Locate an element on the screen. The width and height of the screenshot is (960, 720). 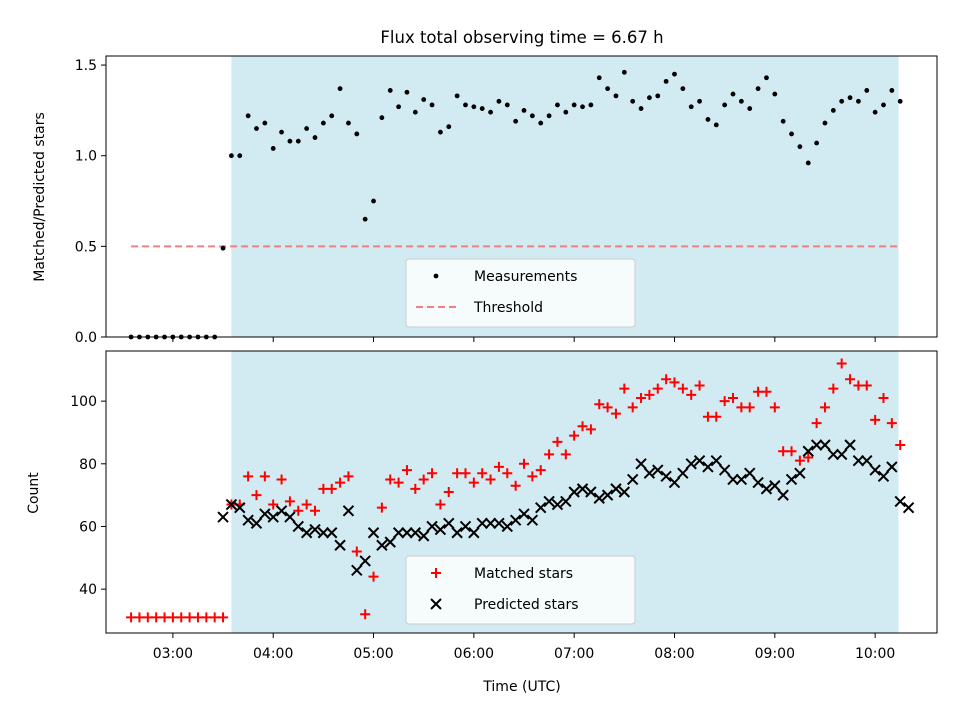
x-tick-label: 08:00 is located at coordinates (674, 654).